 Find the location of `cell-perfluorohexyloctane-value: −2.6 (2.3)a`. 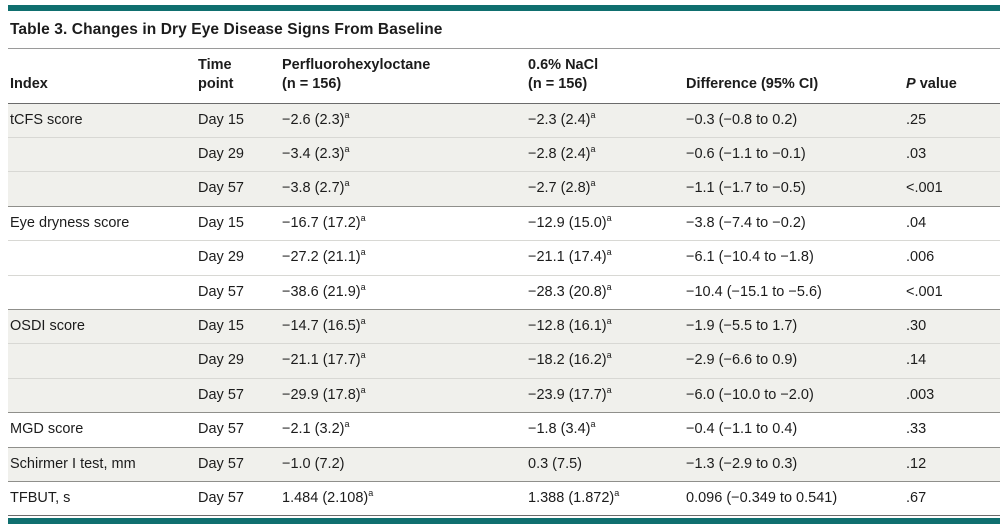

cell-perfluorohexyloctane-value: −2.6 (2.3)a is located at coordinates (316, 118).